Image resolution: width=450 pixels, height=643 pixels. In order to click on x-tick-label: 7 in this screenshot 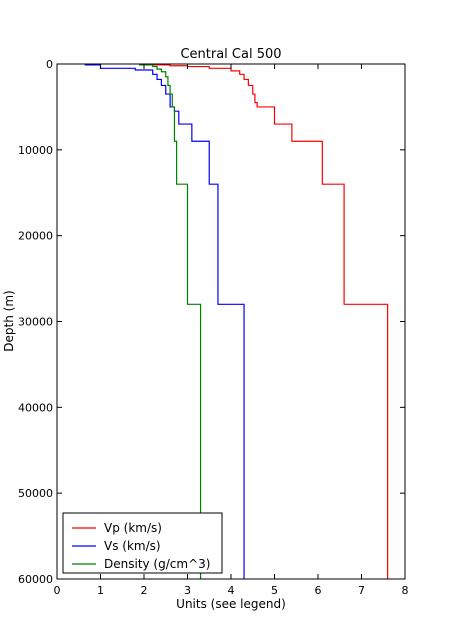, I will do `click(361, 590)`.